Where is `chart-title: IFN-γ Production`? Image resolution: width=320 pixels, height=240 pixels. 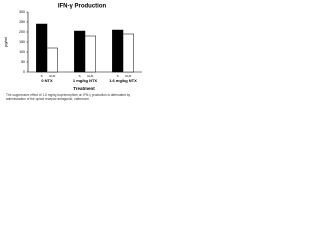 chart-title: IFN-γ Production is located at coordinates (82, 7).